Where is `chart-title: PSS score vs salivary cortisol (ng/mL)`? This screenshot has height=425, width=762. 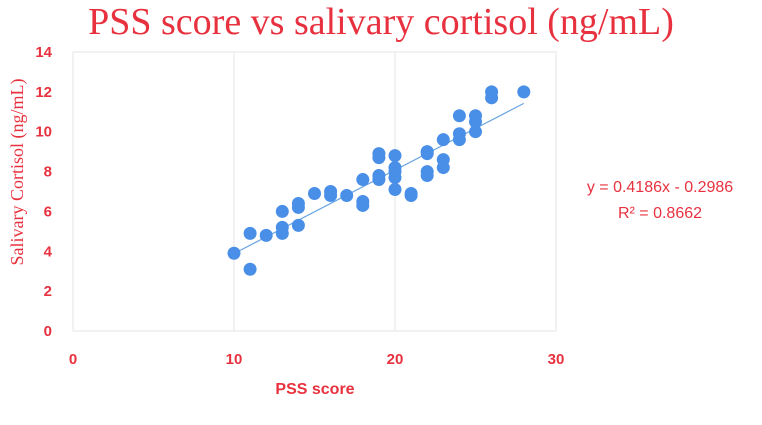 chart-title: PSS score vs salivary cortisol (ng/mL) is located at coordinates (381, 22).